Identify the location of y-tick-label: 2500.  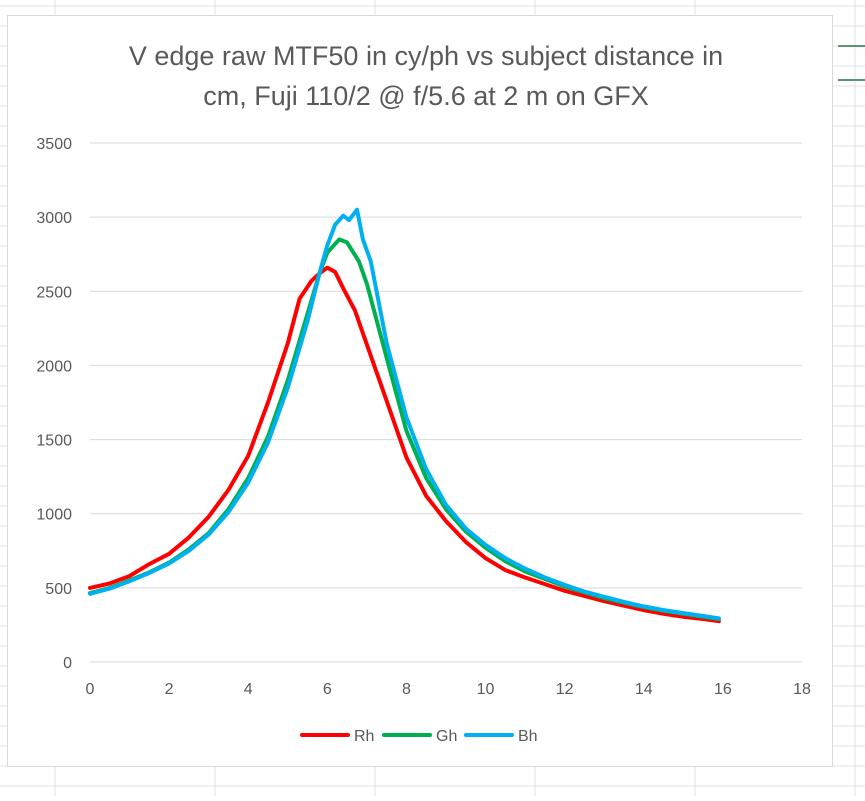
(54, 292).